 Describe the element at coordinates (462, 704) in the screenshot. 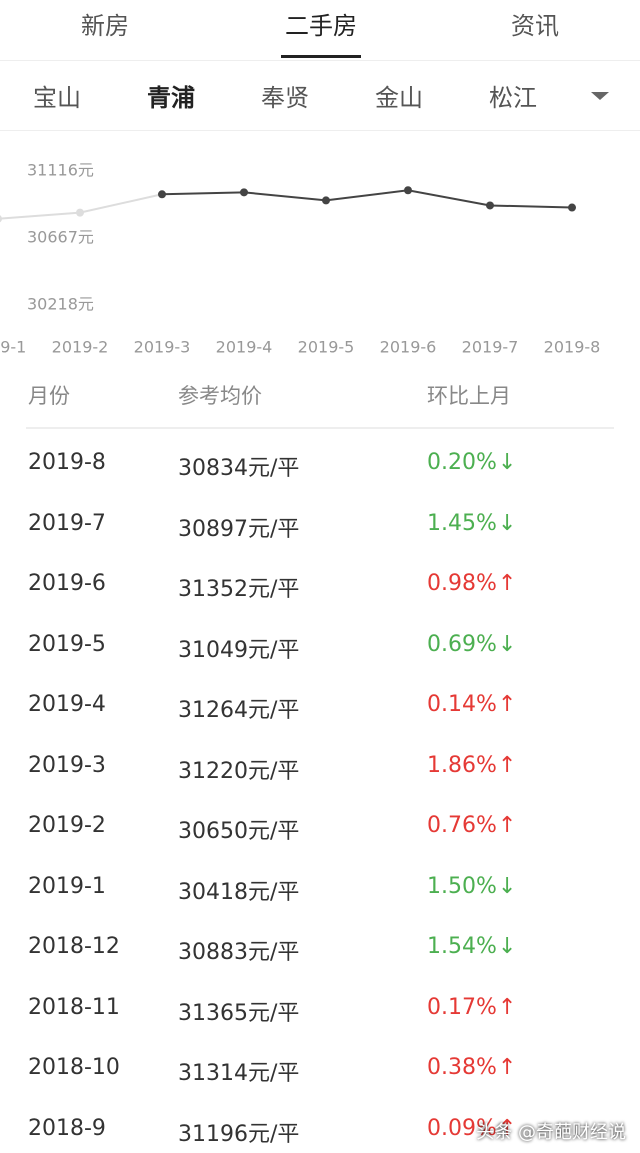

I see `change: 0.14%` at that location.